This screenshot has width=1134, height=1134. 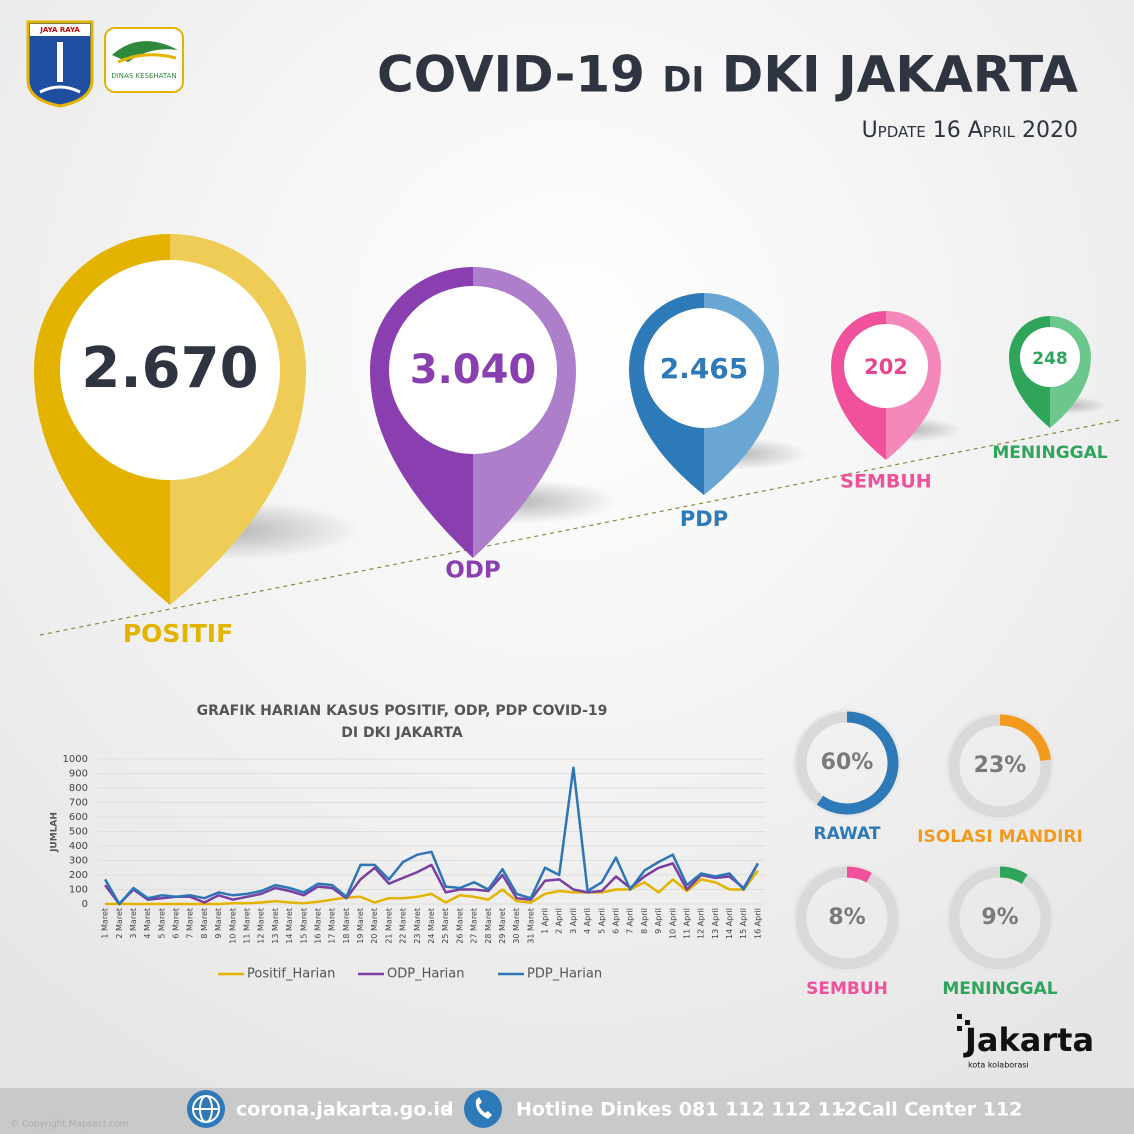 I want to click on pin-value: 2.465, so click(x=704, y=368).